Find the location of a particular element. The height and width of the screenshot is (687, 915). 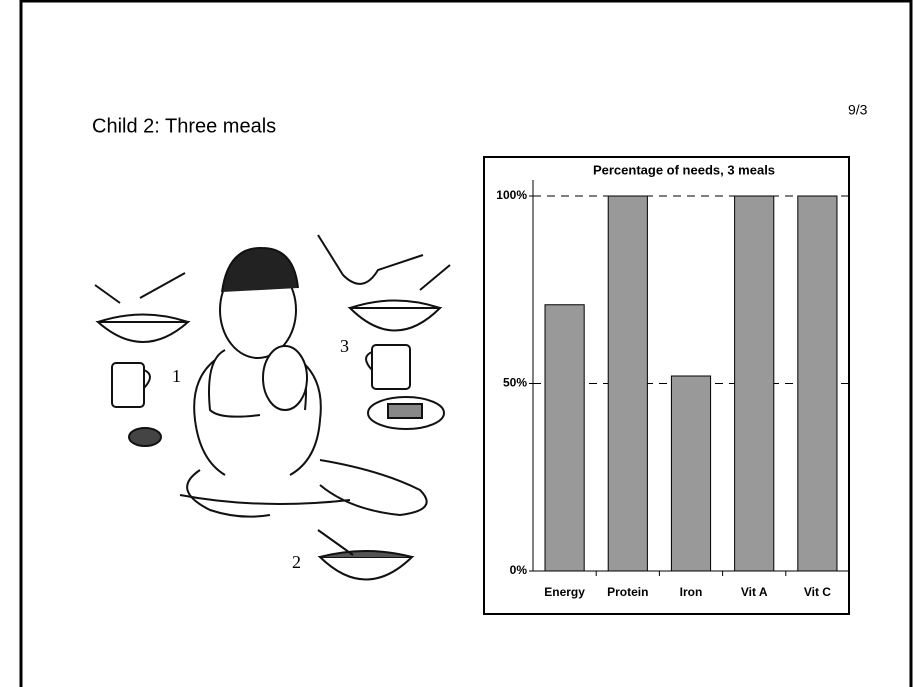

x-tick-label: Protein is located at coordinates (627, 592).